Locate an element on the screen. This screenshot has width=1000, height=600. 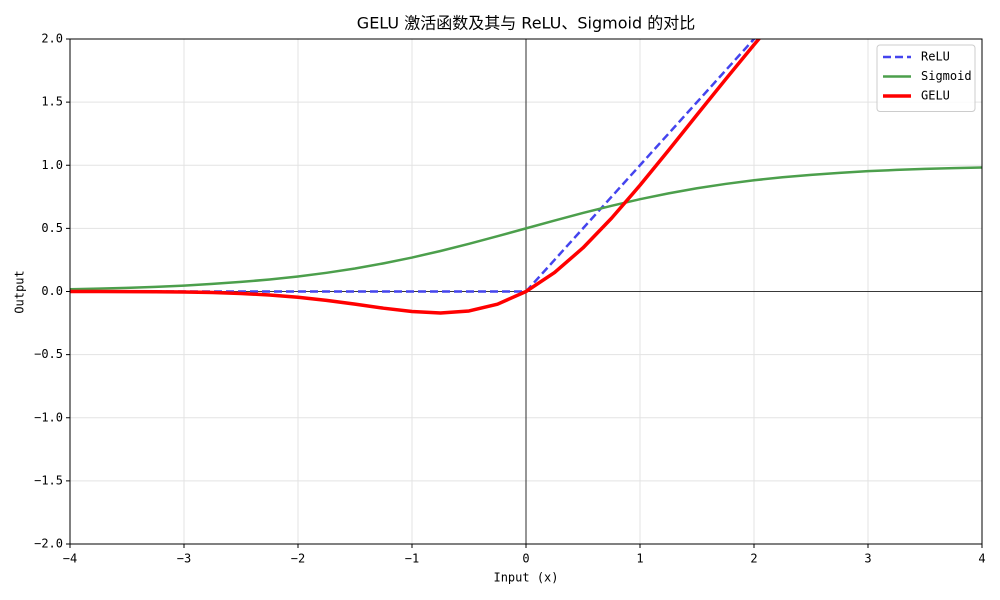
x-tick-label: 3 is located at coordinates (867, 559).